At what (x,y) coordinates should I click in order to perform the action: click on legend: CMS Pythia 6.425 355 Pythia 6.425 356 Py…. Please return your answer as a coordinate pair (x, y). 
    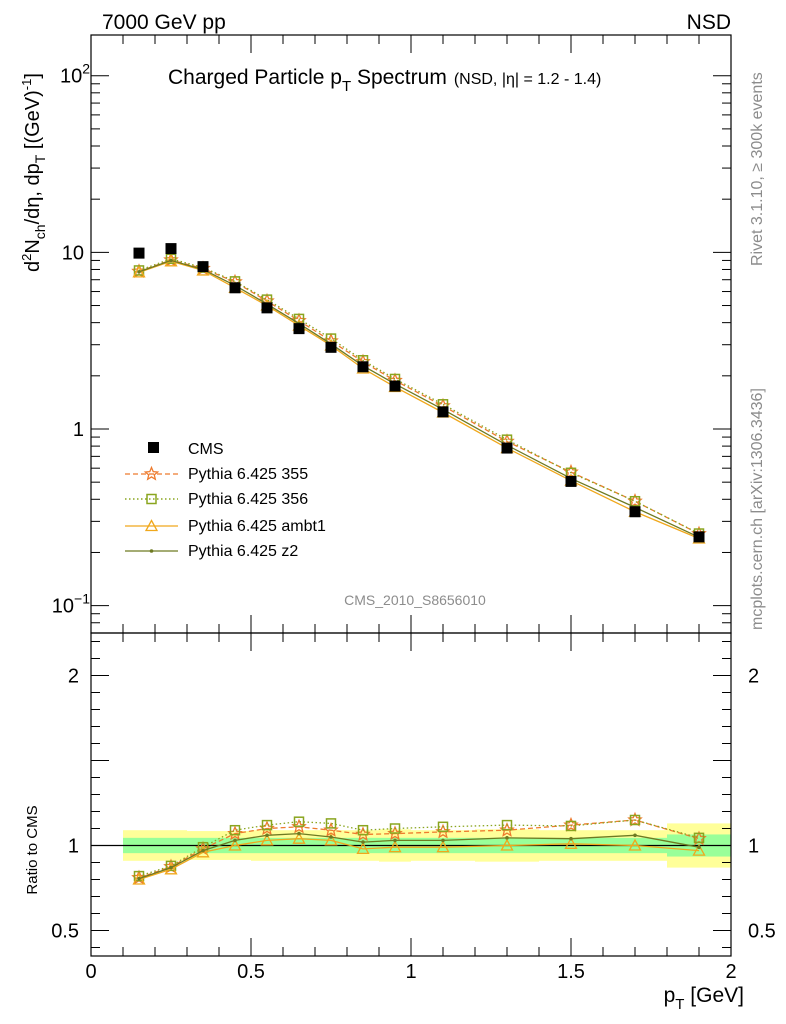
    Looking at the image, I should click on (225, 500).